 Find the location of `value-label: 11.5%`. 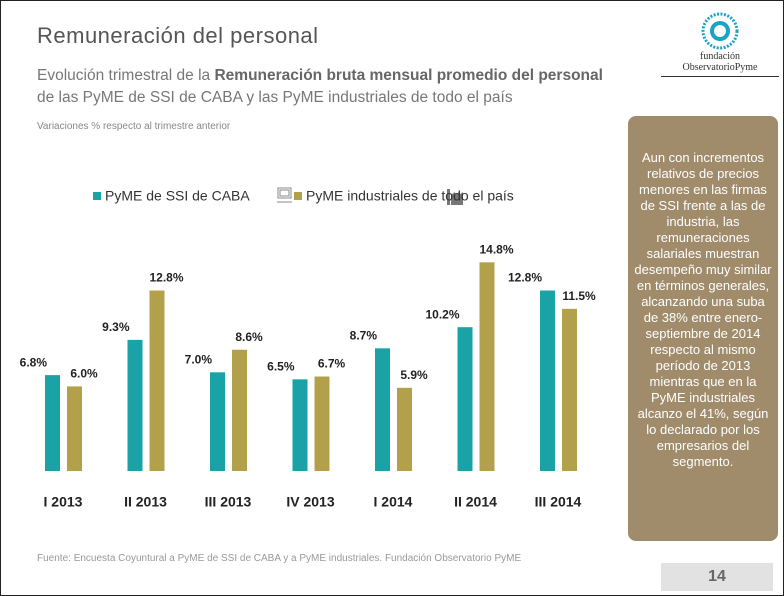

value-label: 11.5% is located at coordinates (579, 296).